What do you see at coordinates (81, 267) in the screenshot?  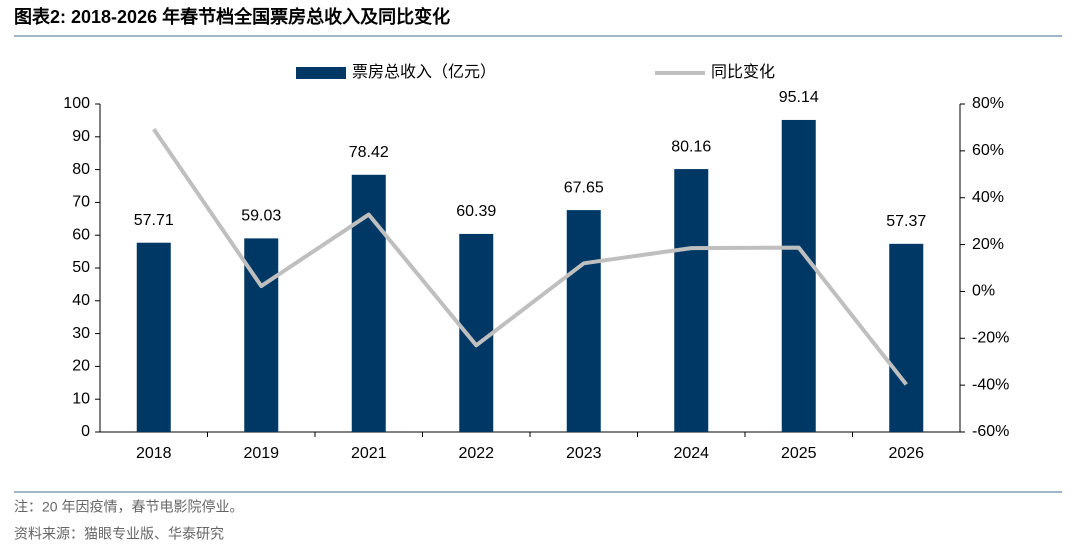 I see `y-tick-label: 50` at bounding box center [81, 267].